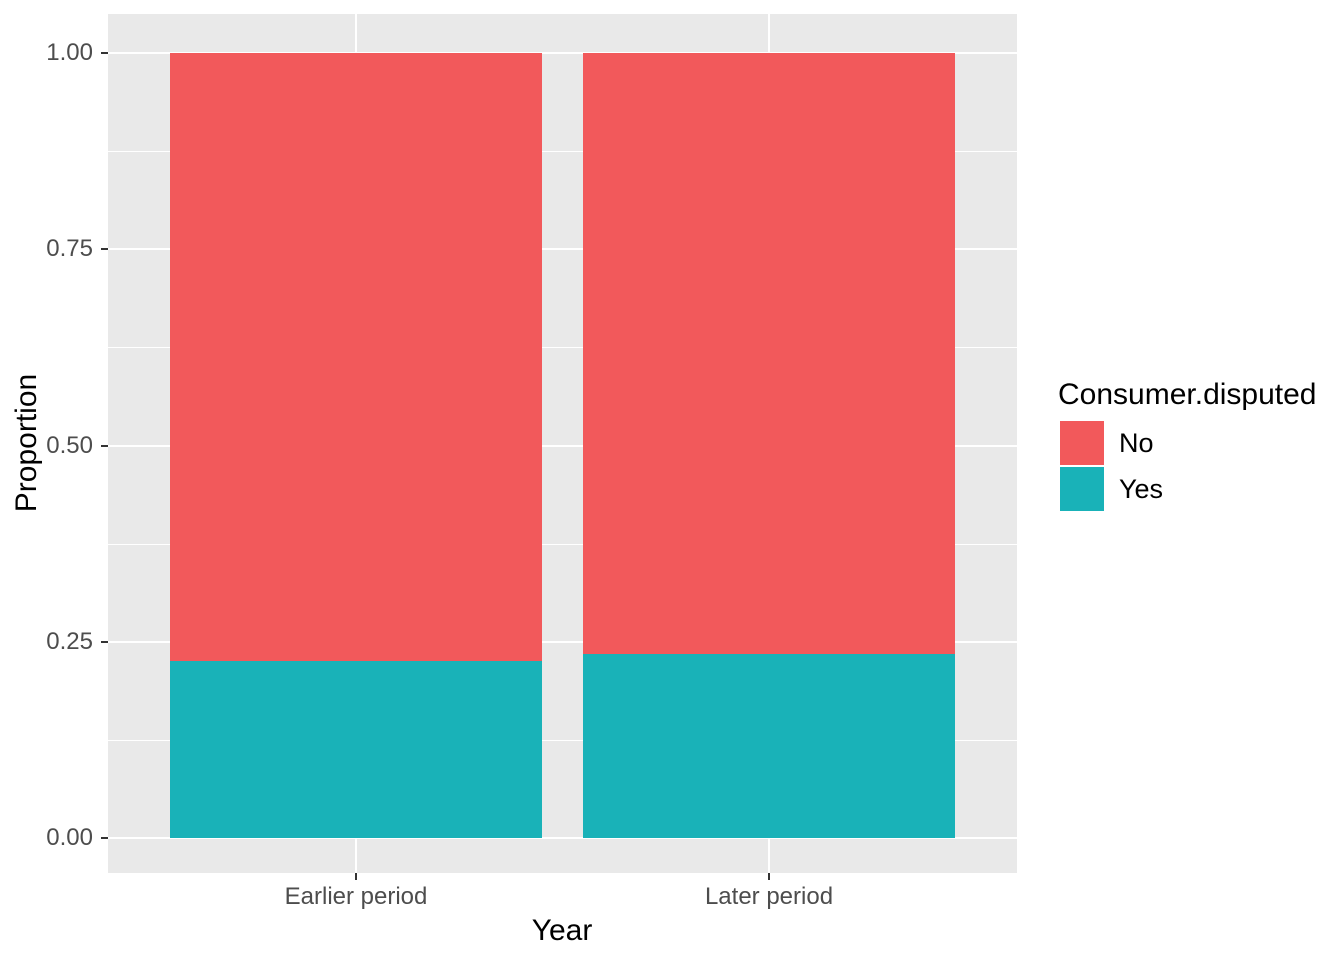 Image resolution: width=1344 pixels, height=960 pixels. I want to click on y-tick-label: 0.75, so click(69, 249).